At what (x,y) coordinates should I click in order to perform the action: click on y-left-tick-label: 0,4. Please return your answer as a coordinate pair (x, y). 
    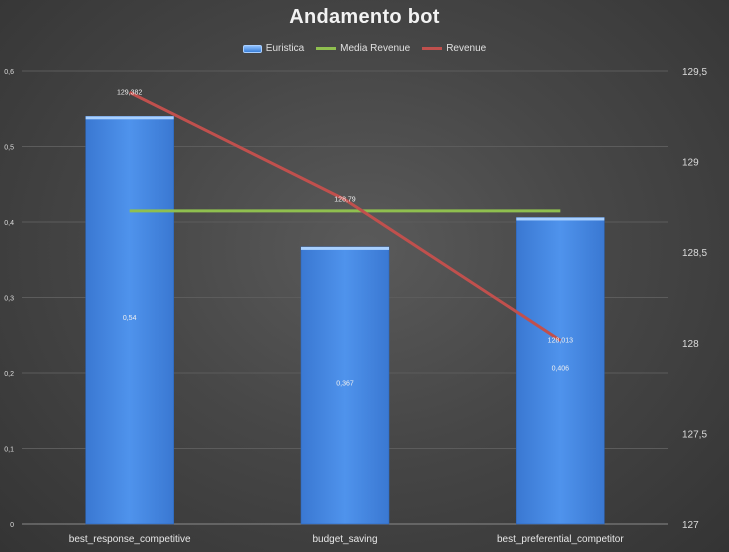
    Looking at the image, I should click on (9, 223).